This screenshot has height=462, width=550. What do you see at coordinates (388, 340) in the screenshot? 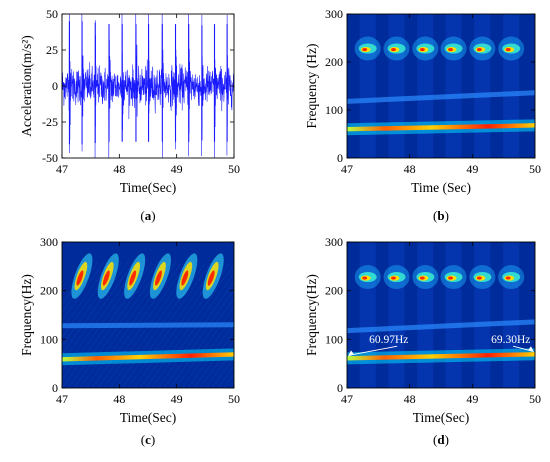
I see `annotation-label: 60.97Hz` at bounding box center [388, 340].